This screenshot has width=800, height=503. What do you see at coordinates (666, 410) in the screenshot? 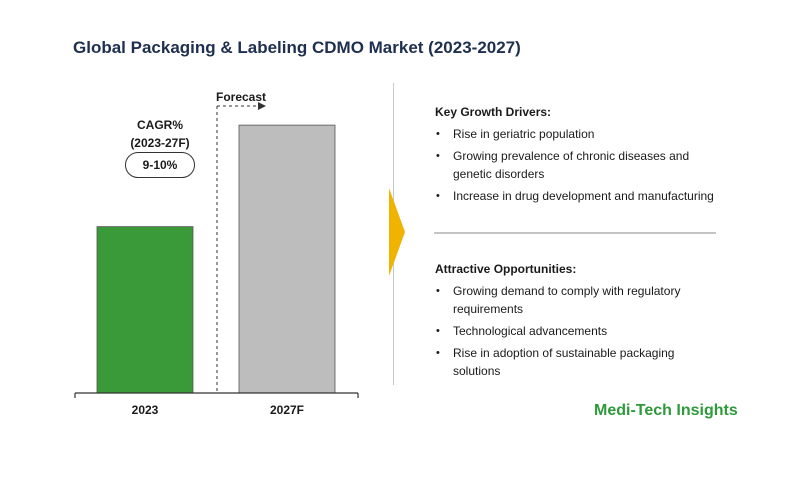
I see `brand-logo-text: Medi-Tech Insights` at bounding box center [666, 410].